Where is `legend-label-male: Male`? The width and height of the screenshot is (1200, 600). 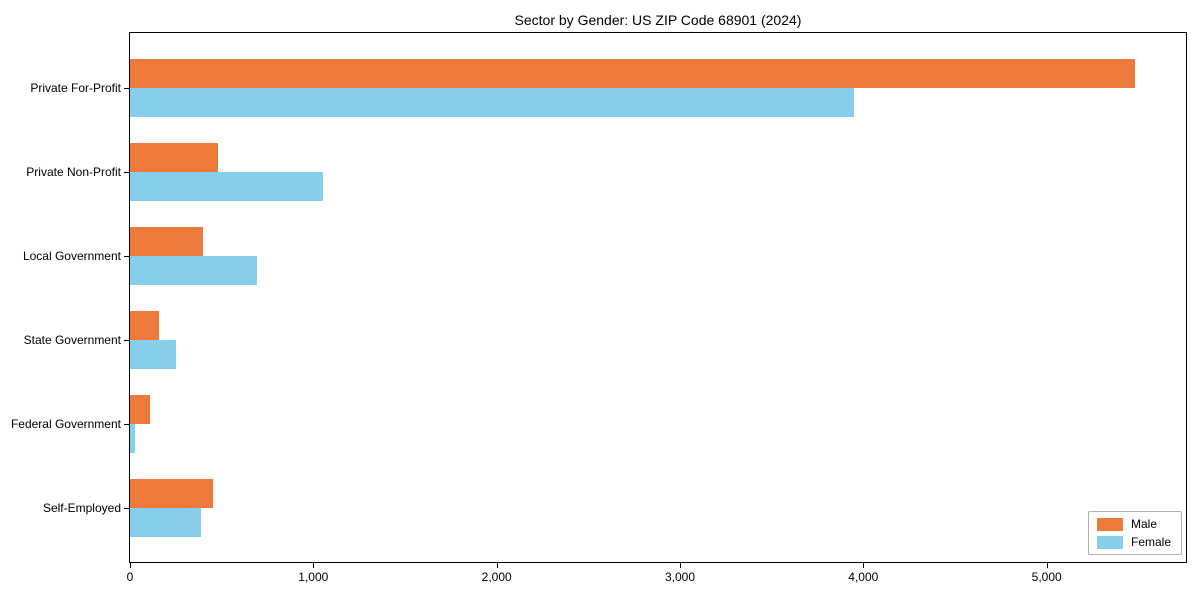
legend-label-male: Male is located at coordinates (1143, 524).